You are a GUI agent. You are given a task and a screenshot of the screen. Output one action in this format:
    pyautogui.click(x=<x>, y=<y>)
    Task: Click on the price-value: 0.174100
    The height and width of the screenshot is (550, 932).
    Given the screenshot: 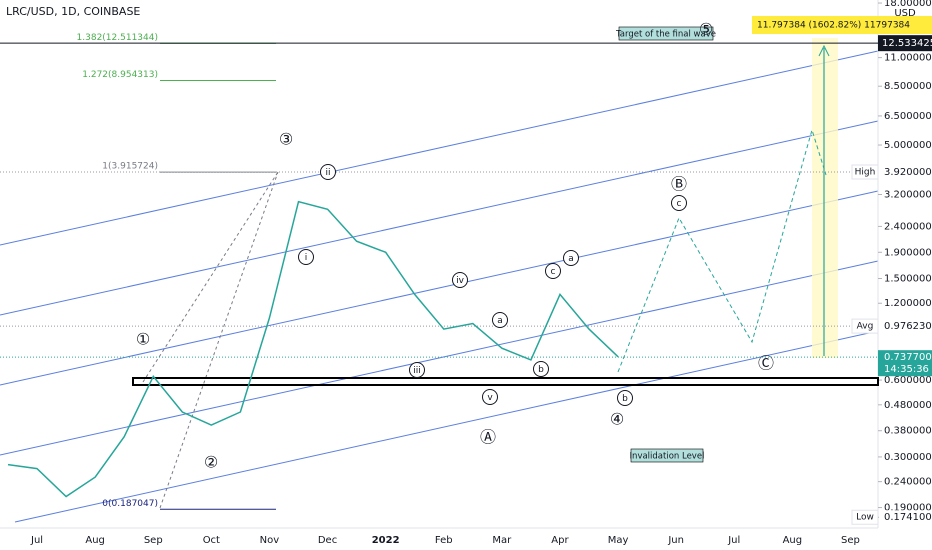 What is the action you would take?
    pyautogui.click(x=908, y=517)
    